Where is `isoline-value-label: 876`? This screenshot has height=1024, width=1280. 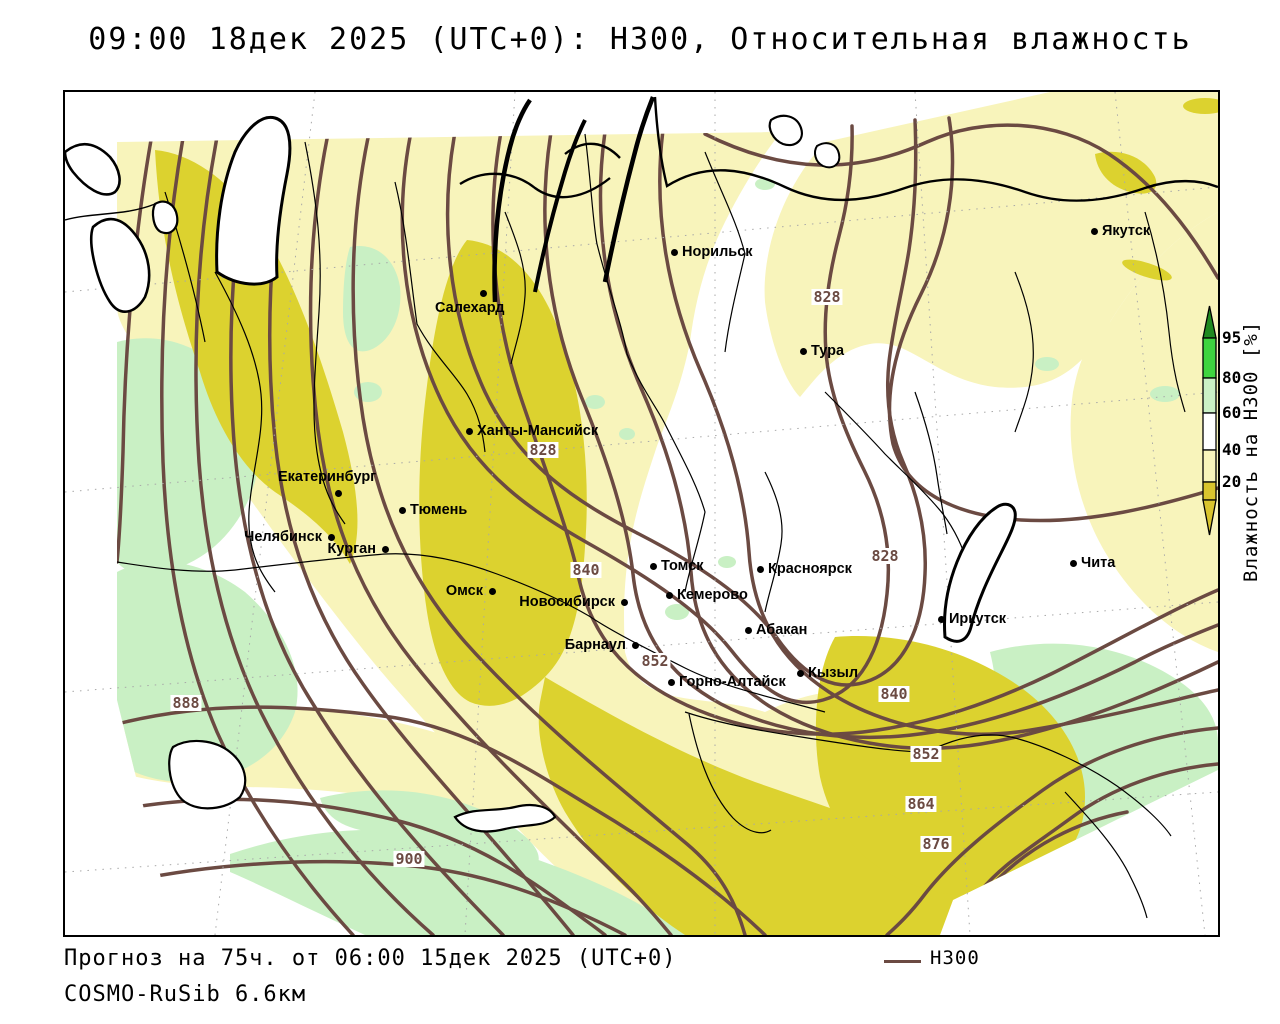 isoline-value-label: 876 is located at coordinates (936, 844).